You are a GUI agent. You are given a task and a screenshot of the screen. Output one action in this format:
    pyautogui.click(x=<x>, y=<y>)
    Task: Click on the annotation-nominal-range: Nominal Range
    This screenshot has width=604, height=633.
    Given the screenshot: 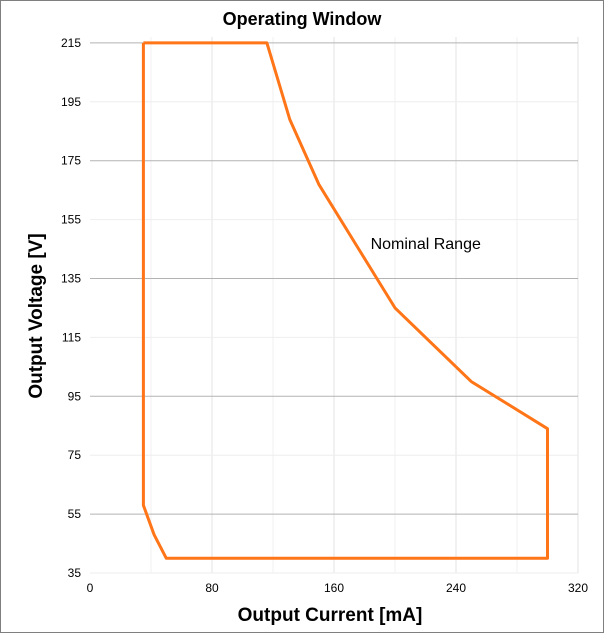 What is the action you would take?
    pyautogui.click(x=426, y=244)
    